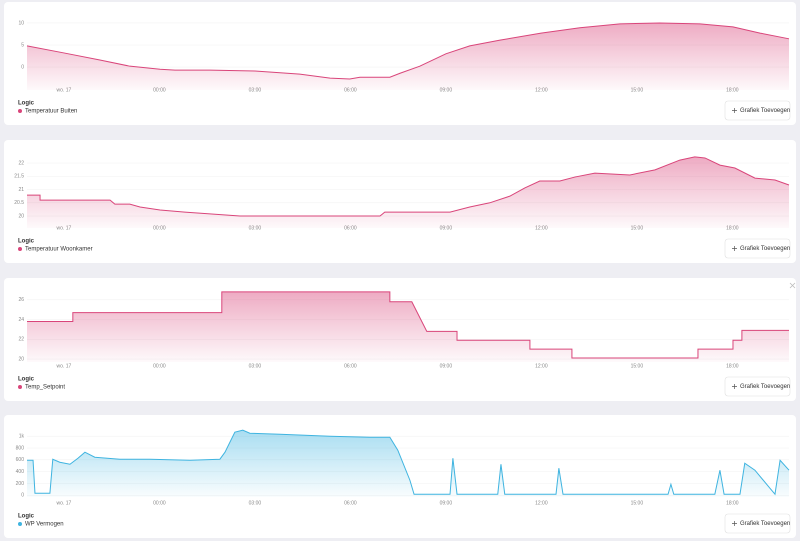  I want to click on y-tick-label: 400, so click(20, 472).